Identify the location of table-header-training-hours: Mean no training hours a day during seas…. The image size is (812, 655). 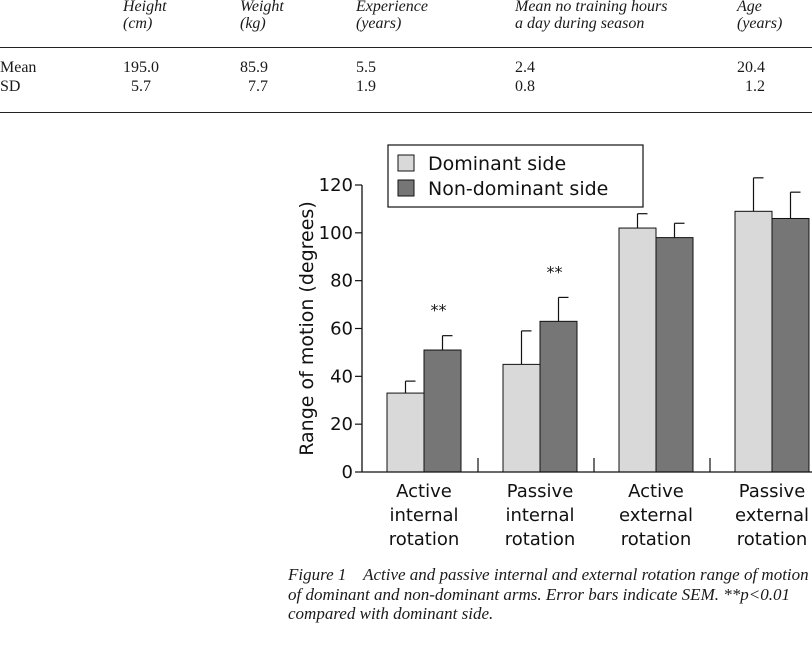
(591, 16).